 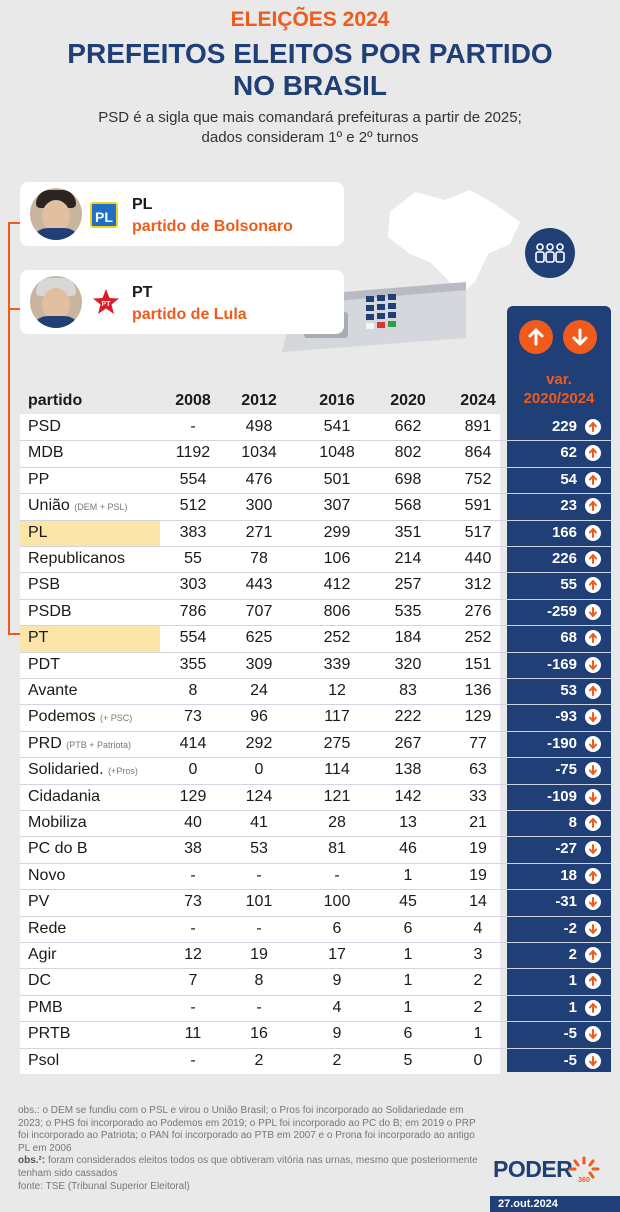 I want to click on party-name: Solidaried. (+Pros), so click(x=90, y=770).